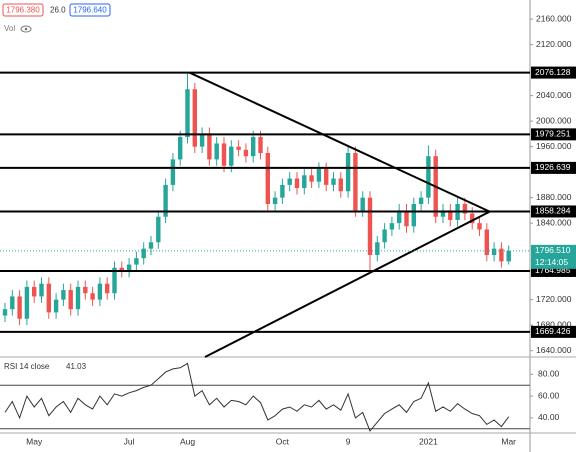 Image resolution: width=576 pixels, height=452 pixels. I want to click on y-tick-label: 60.00, so click(549, 395).